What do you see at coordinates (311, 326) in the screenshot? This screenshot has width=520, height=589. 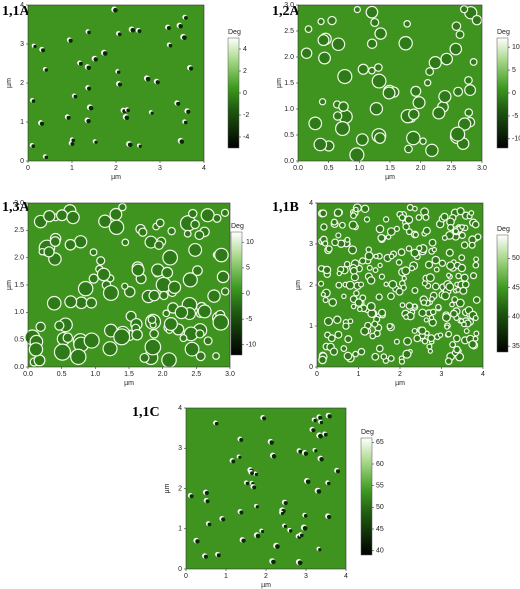 I see `y-tick-label: 1` at bounding box center [311, 326].